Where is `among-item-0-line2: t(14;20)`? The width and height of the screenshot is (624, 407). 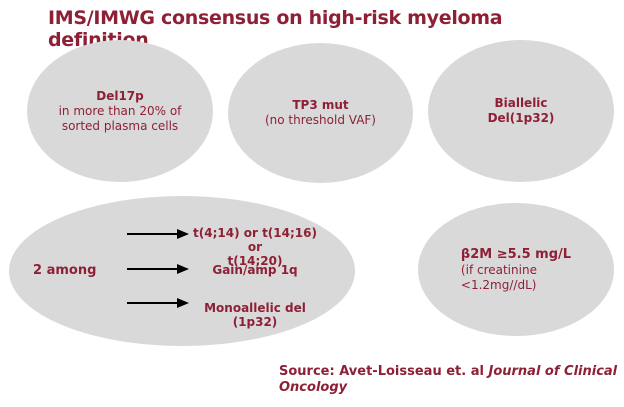 among-item-0-line2: t(14;20) is located at coordinates (255, 261).